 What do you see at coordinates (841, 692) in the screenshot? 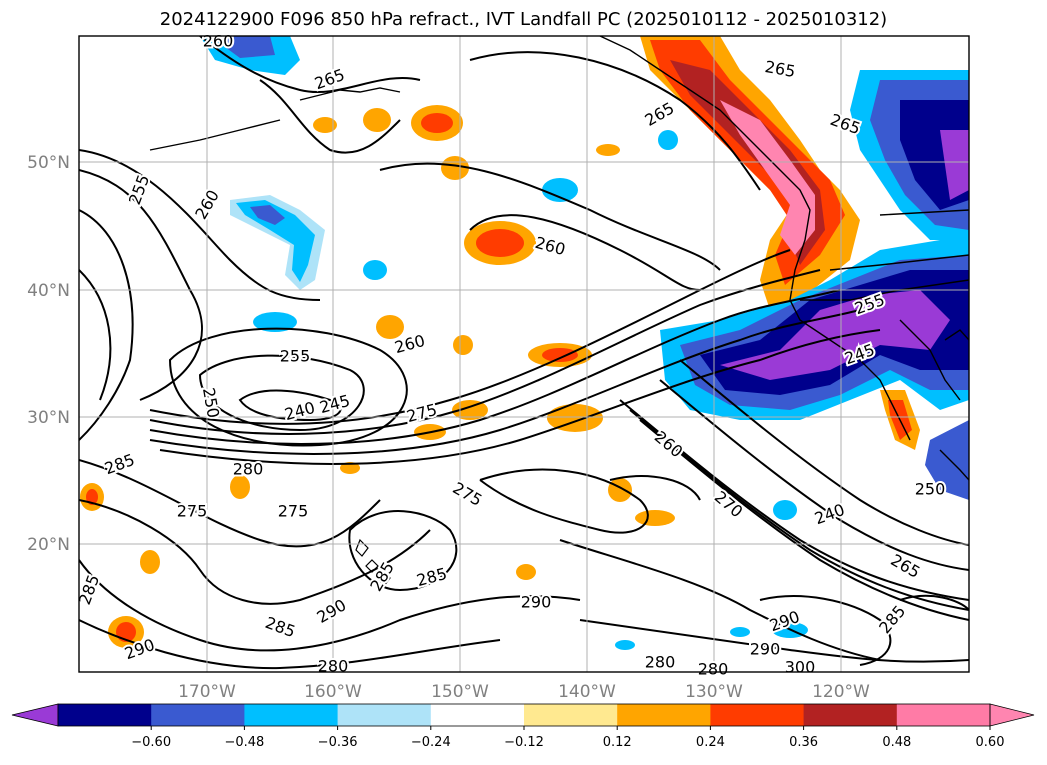
I see `lon-label: 120°W` at bounding box center [841, 692].